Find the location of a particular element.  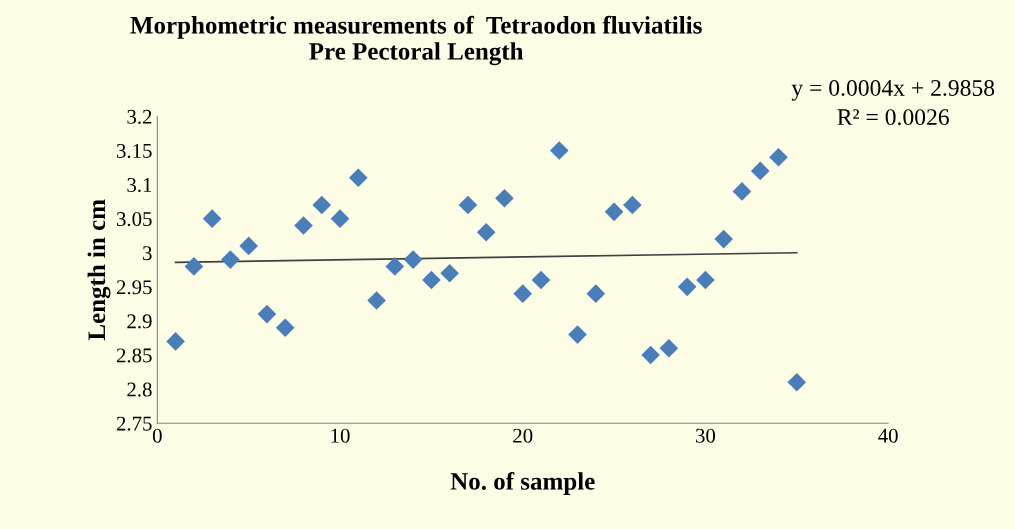

y-tick-label: 3.05 is located at coordinates (134, 219).